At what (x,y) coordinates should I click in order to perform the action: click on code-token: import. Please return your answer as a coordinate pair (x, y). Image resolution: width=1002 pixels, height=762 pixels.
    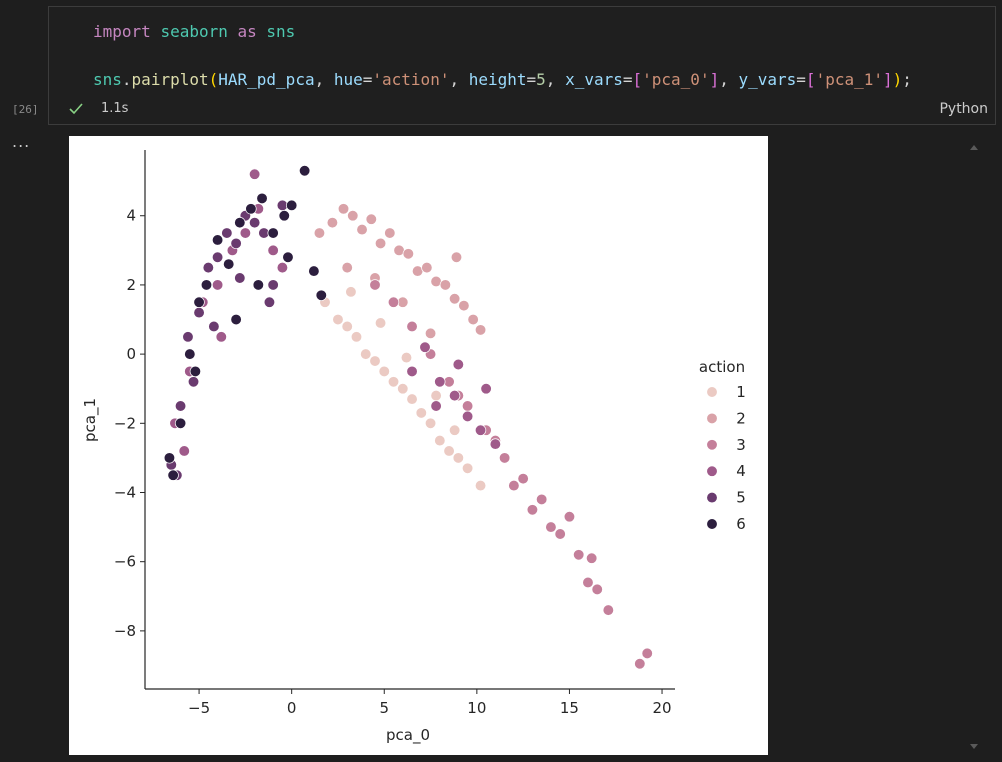
    Looking at the image, I should click on (127, 31).